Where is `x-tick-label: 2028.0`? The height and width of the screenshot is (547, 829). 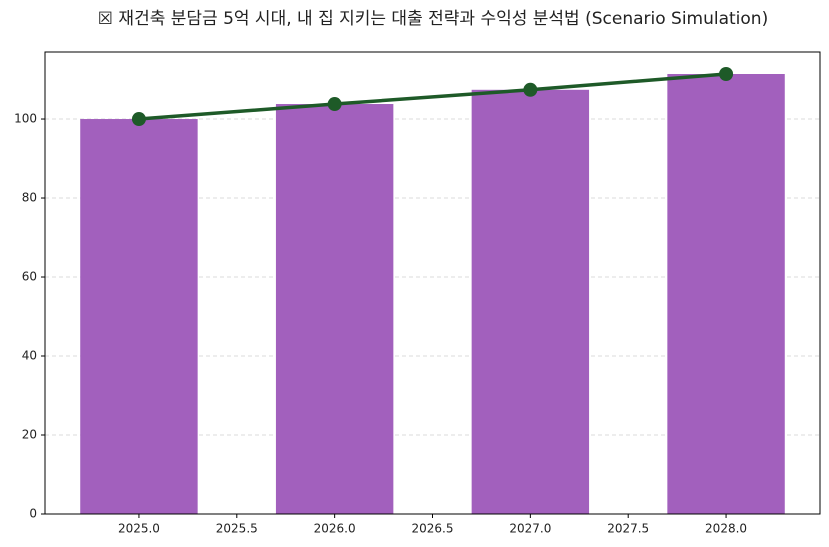
x-tick-label: 2028.0 is located at coordinates (726, 529).